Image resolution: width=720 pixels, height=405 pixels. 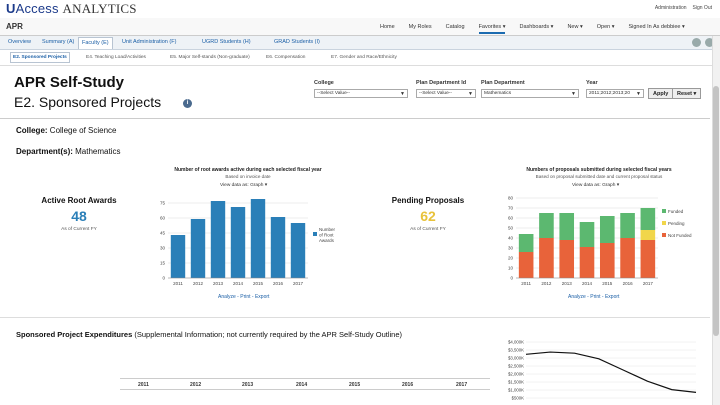 What do you see at coordinates (492, 29) in the screenshot?
I see `nav-favorites: Favorites ▾` at bounding box center [492, 29].